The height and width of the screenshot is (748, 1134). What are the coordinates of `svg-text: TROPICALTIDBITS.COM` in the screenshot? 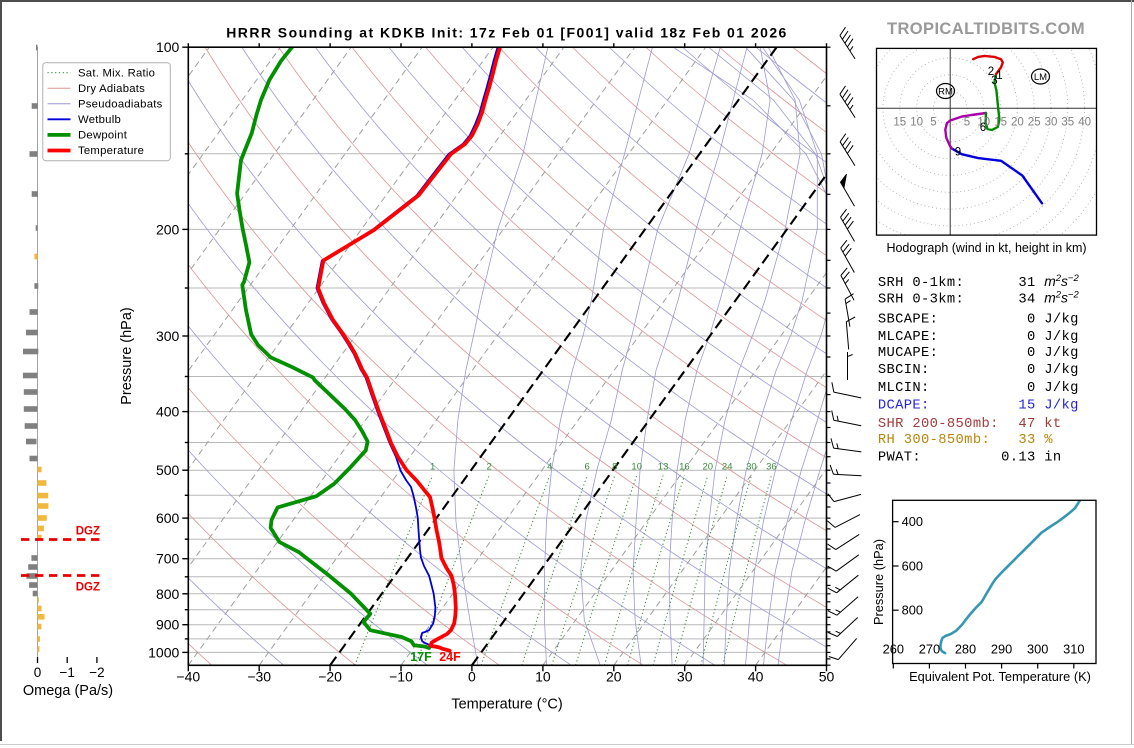 It's located at (986, 29).